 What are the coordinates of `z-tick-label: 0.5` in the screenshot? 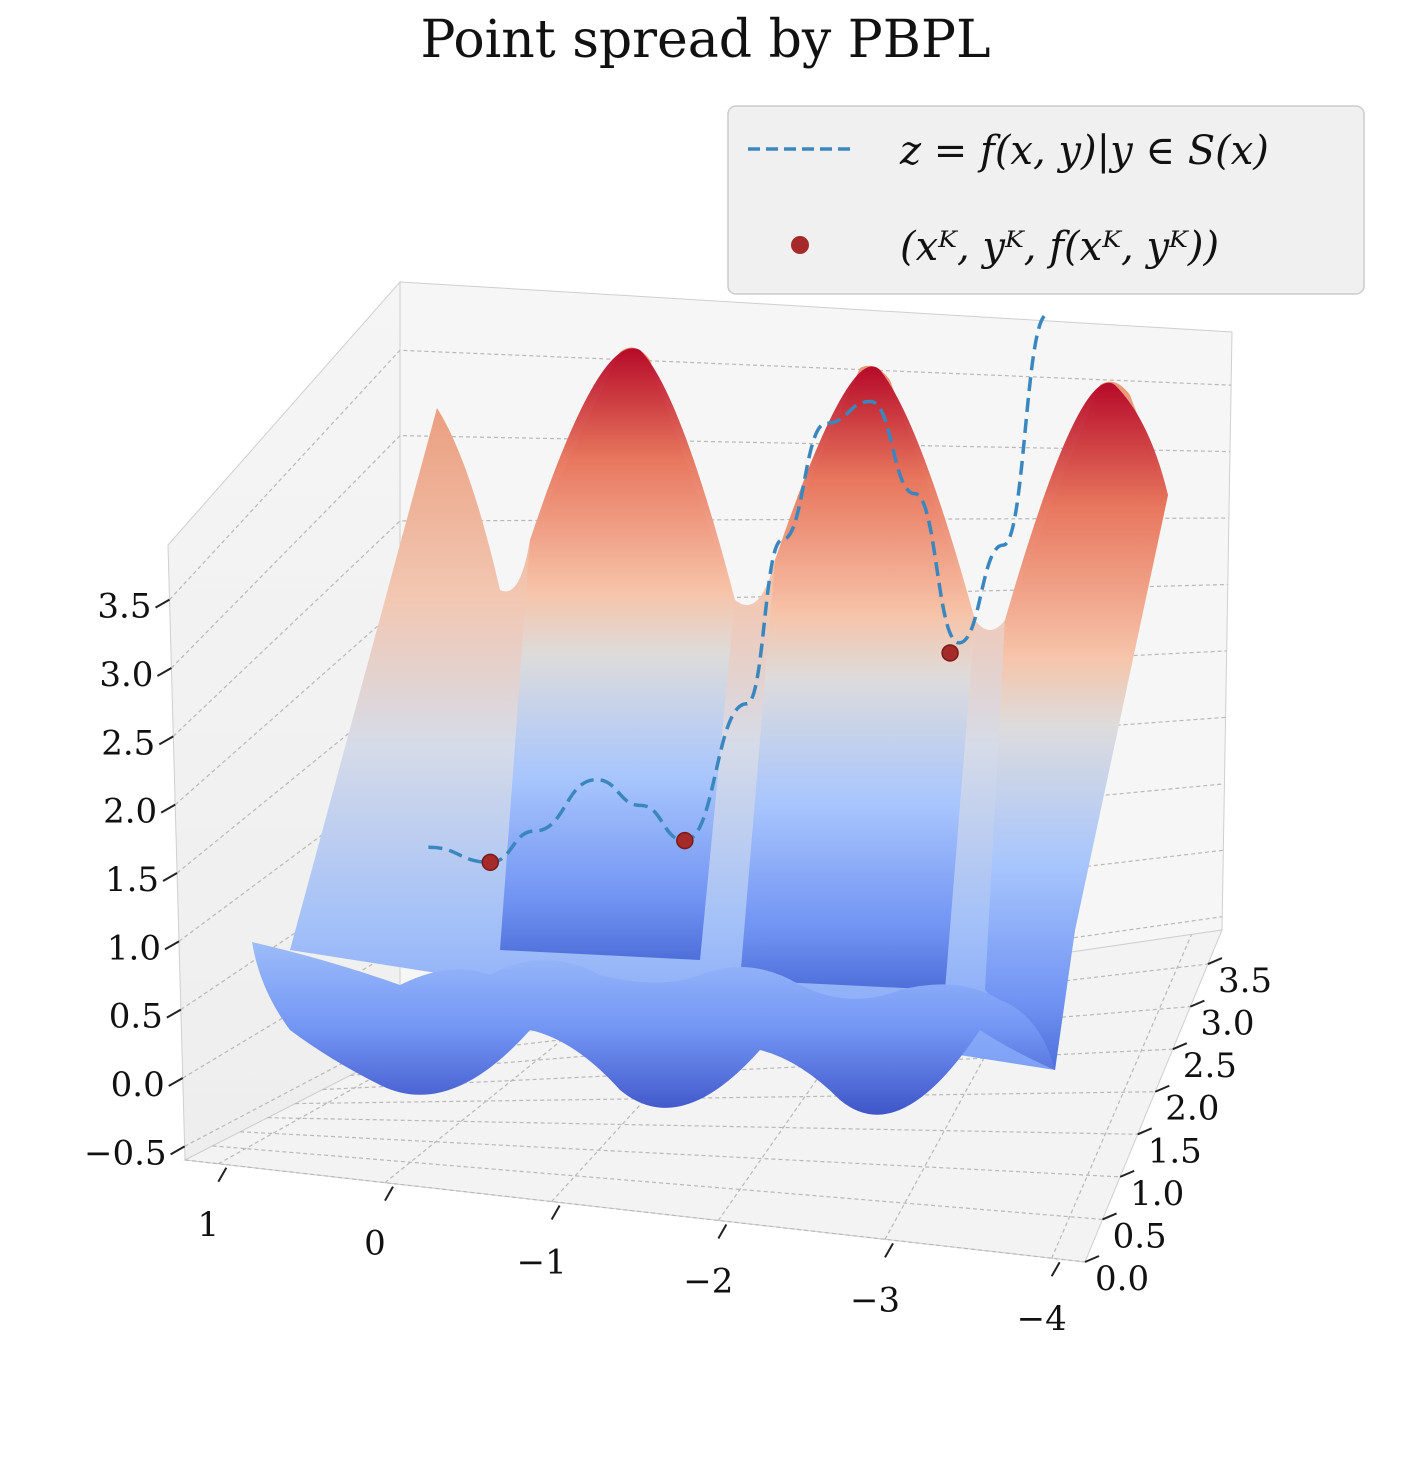 It's located at (136, 1017).